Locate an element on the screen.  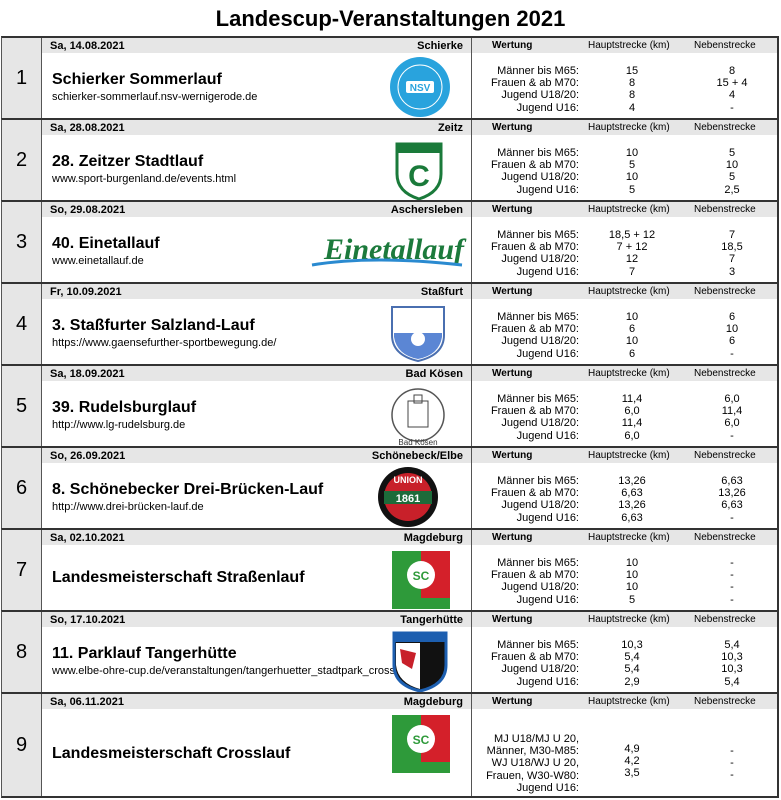
einetallauf-logo: Einetallauf is located at coordinates (390, 250).